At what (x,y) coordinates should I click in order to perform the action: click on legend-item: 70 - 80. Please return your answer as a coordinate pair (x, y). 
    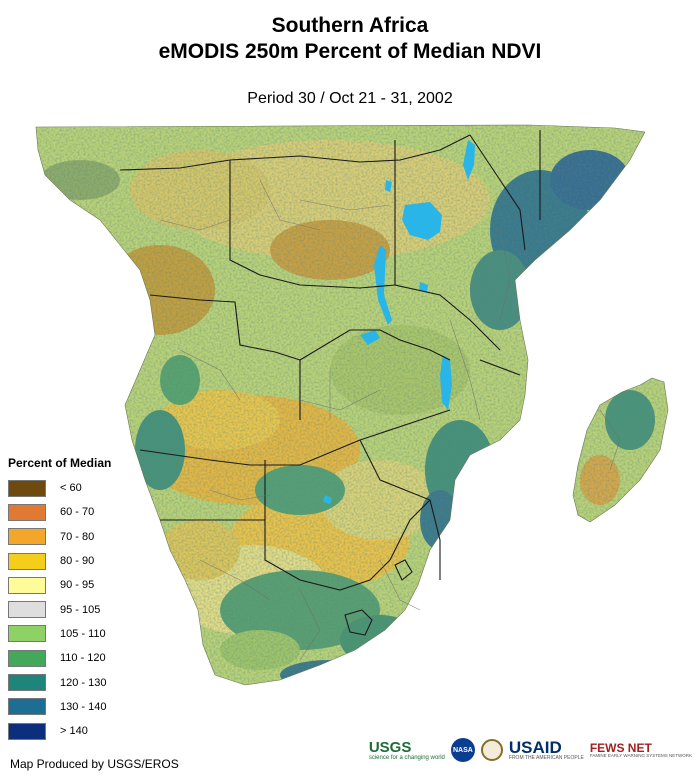
    Looking at the image, I should click on (59, 537).